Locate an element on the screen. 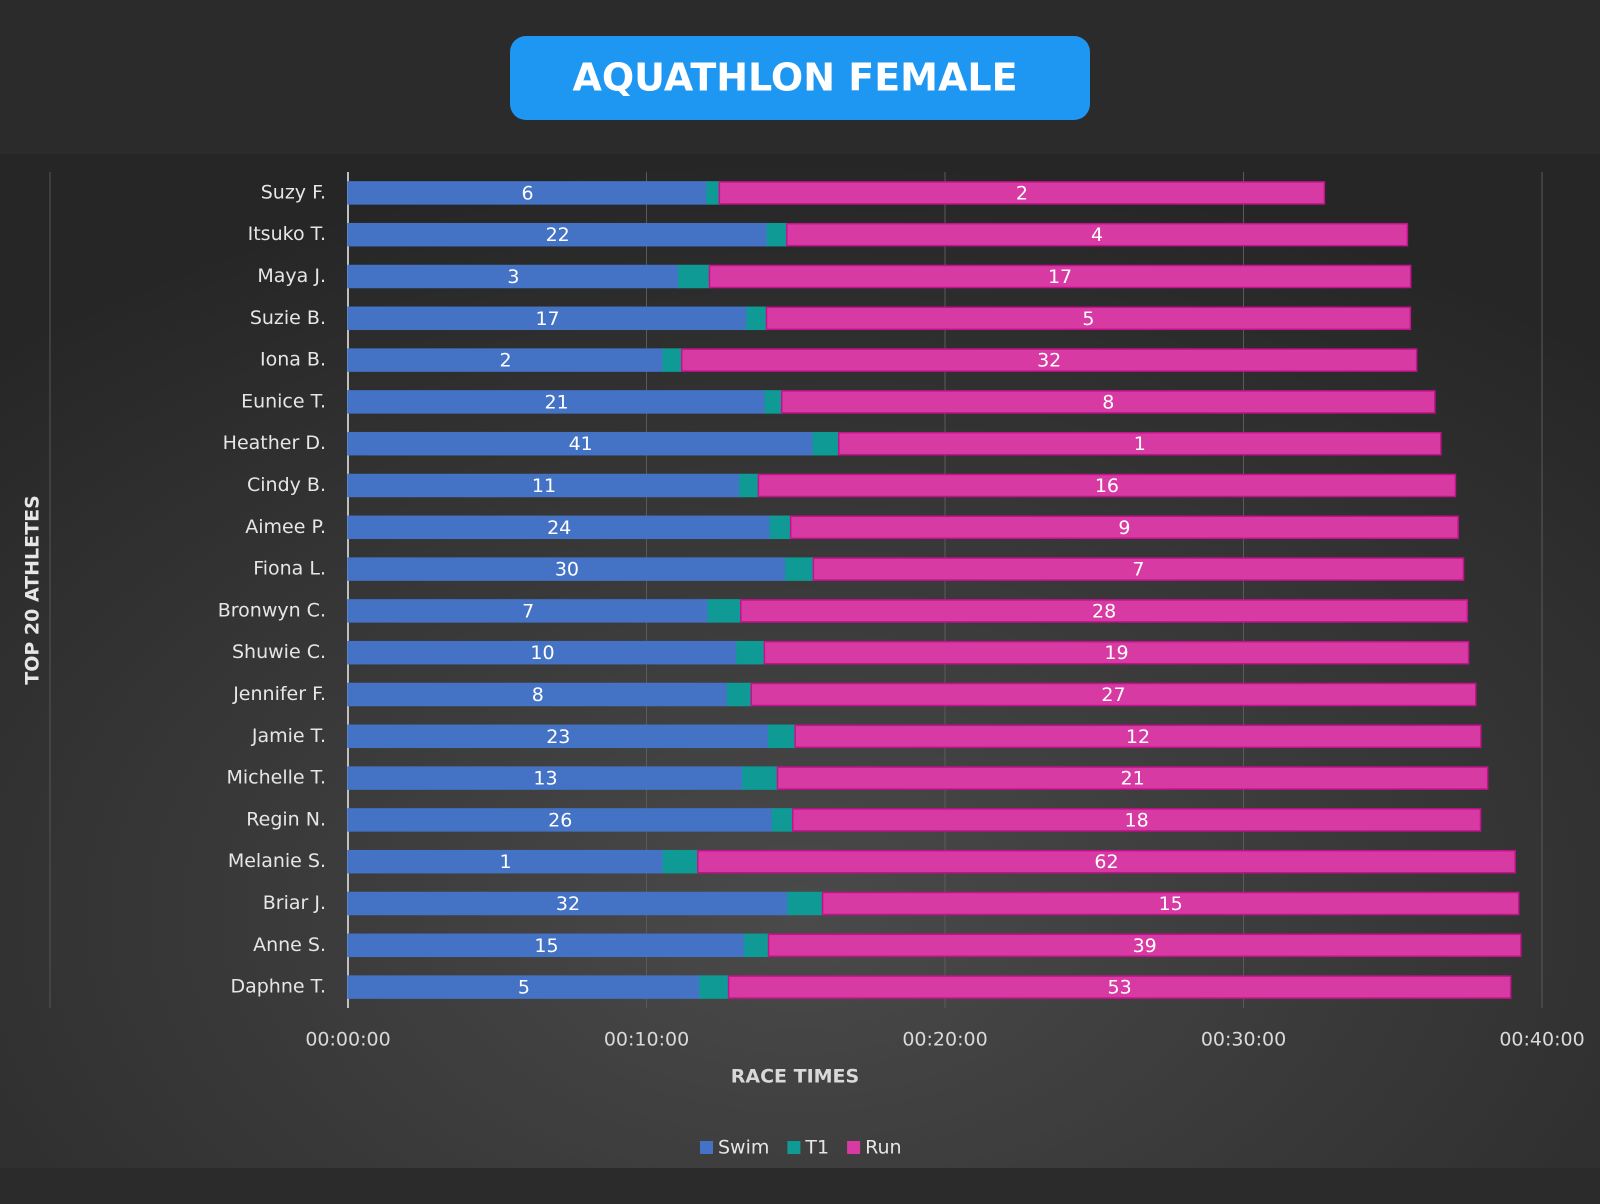  y-tick-label: Eunice T. is located at coordinates (283, 401).